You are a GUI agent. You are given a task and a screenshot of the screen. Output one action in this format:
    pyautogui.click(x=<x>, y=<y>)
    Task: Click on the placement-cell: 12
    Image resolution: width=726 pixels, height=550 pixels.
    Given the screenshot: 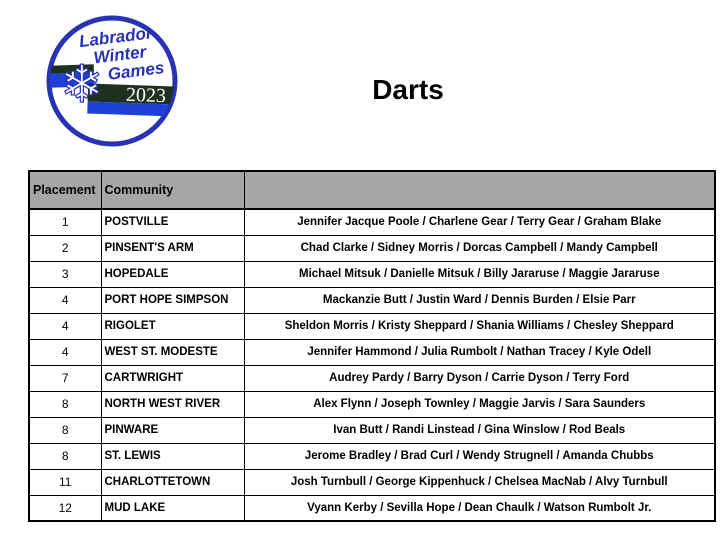 What is the action you would take?
    pyautogui.click(x=65, y=508)
    